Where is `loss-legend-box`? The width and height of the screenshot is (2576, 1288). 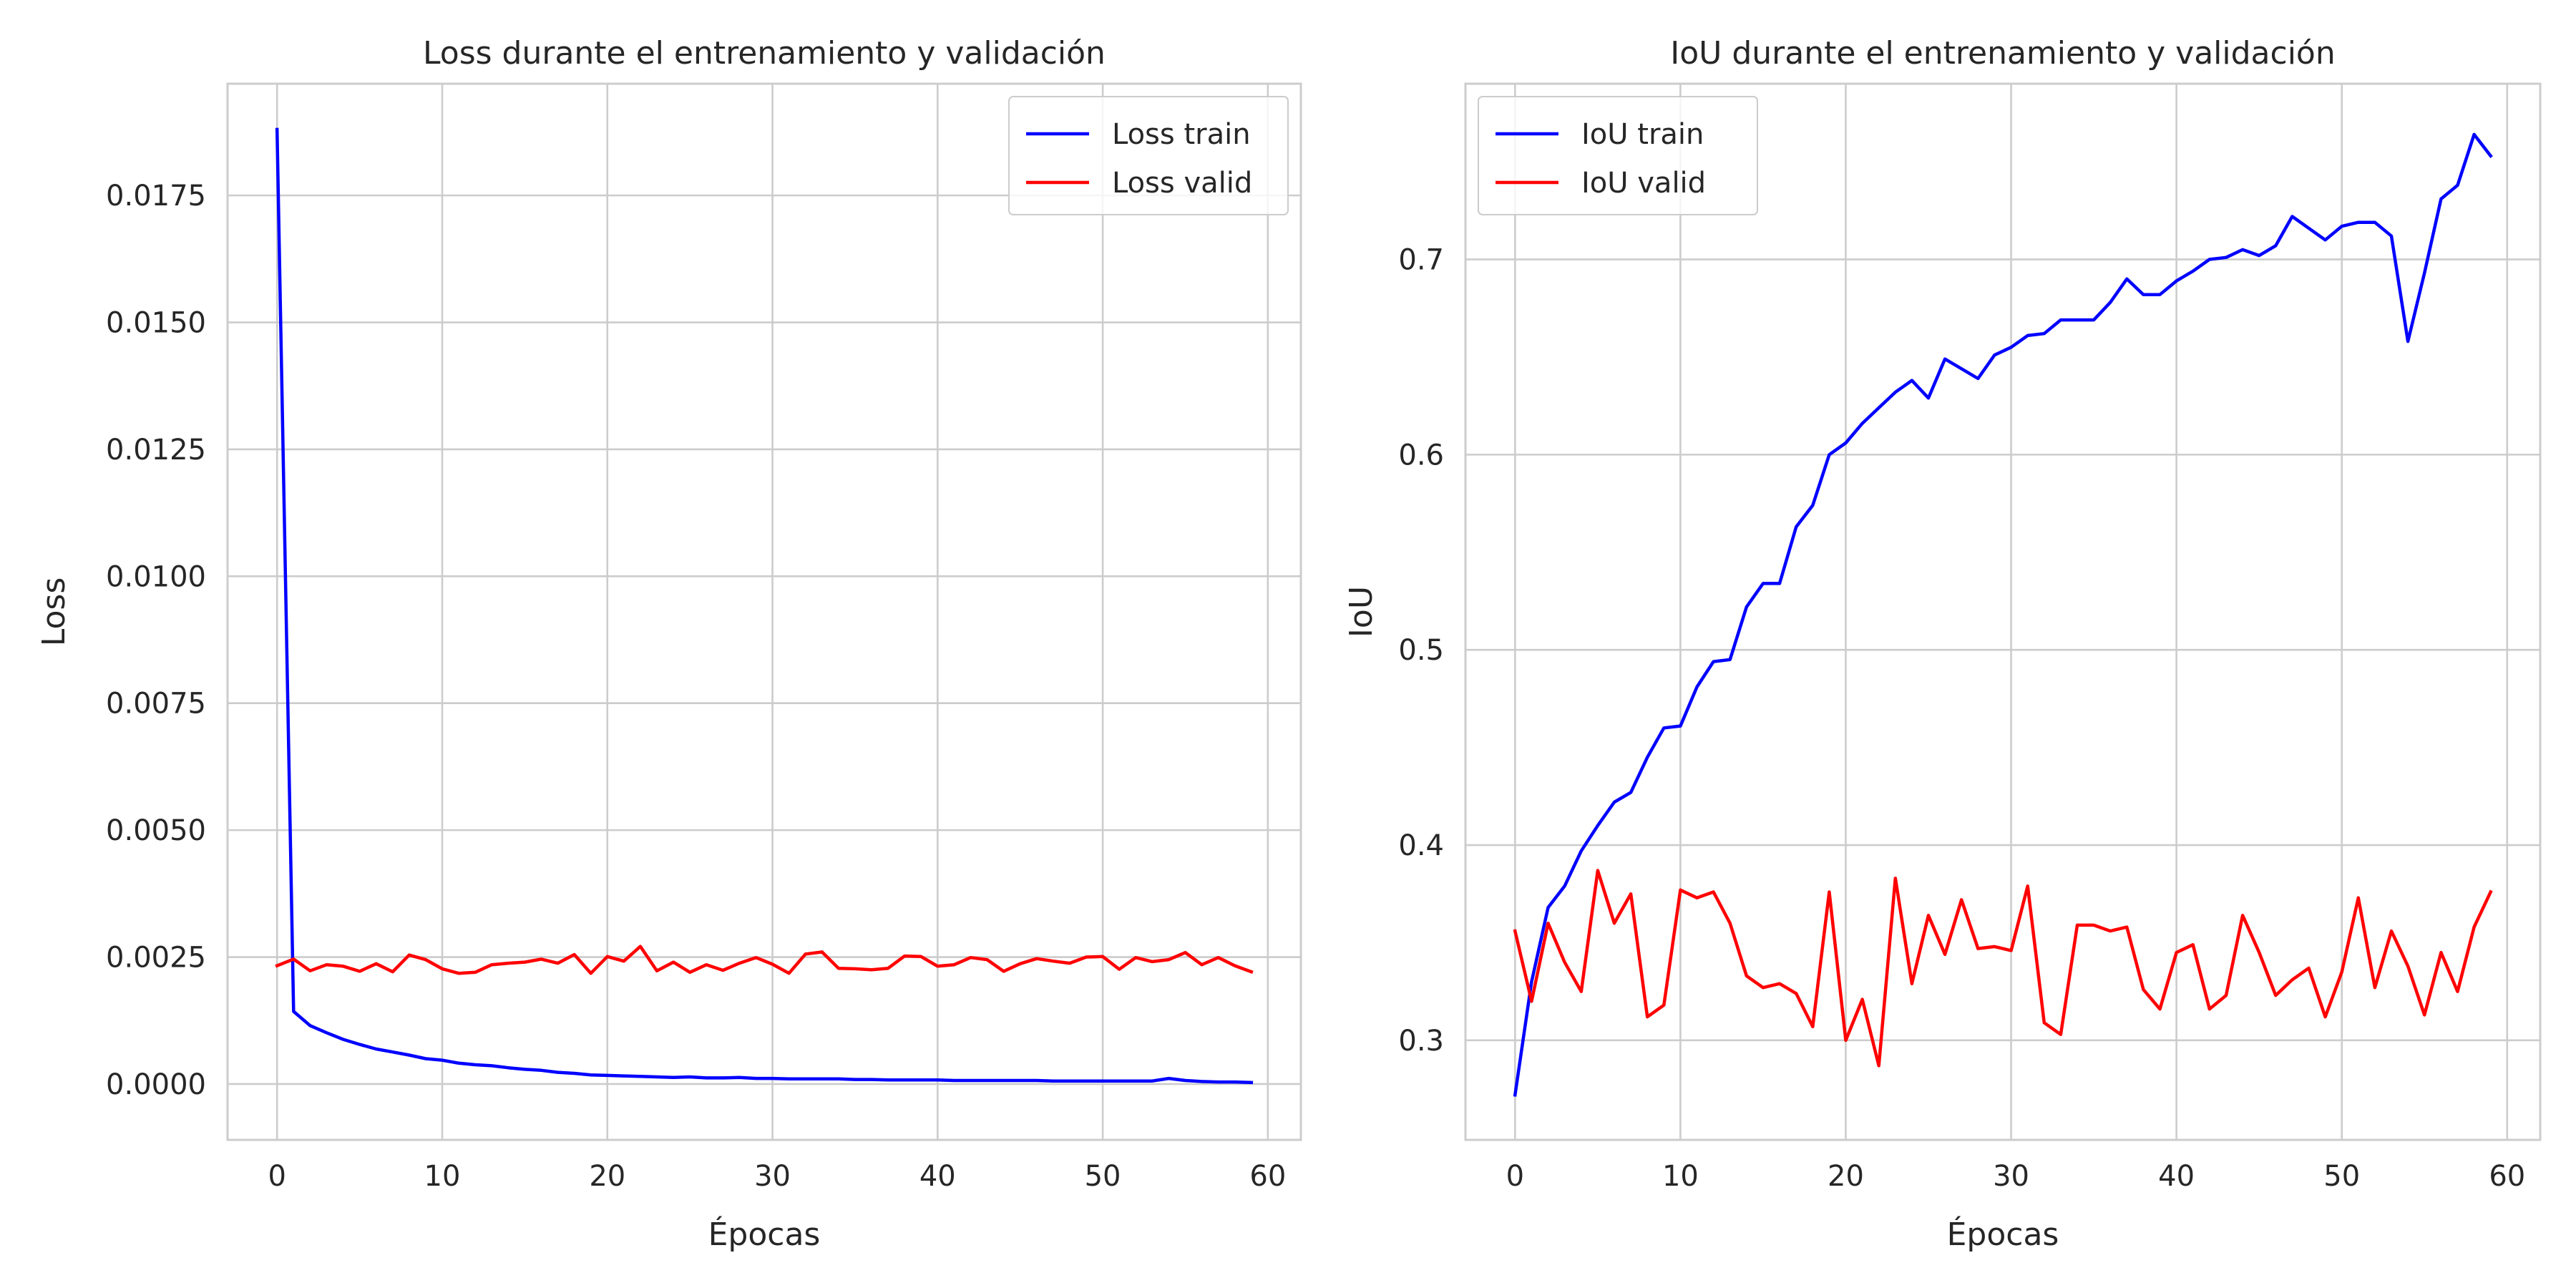
loss-legend-box is located at coordinates (1148, 155).